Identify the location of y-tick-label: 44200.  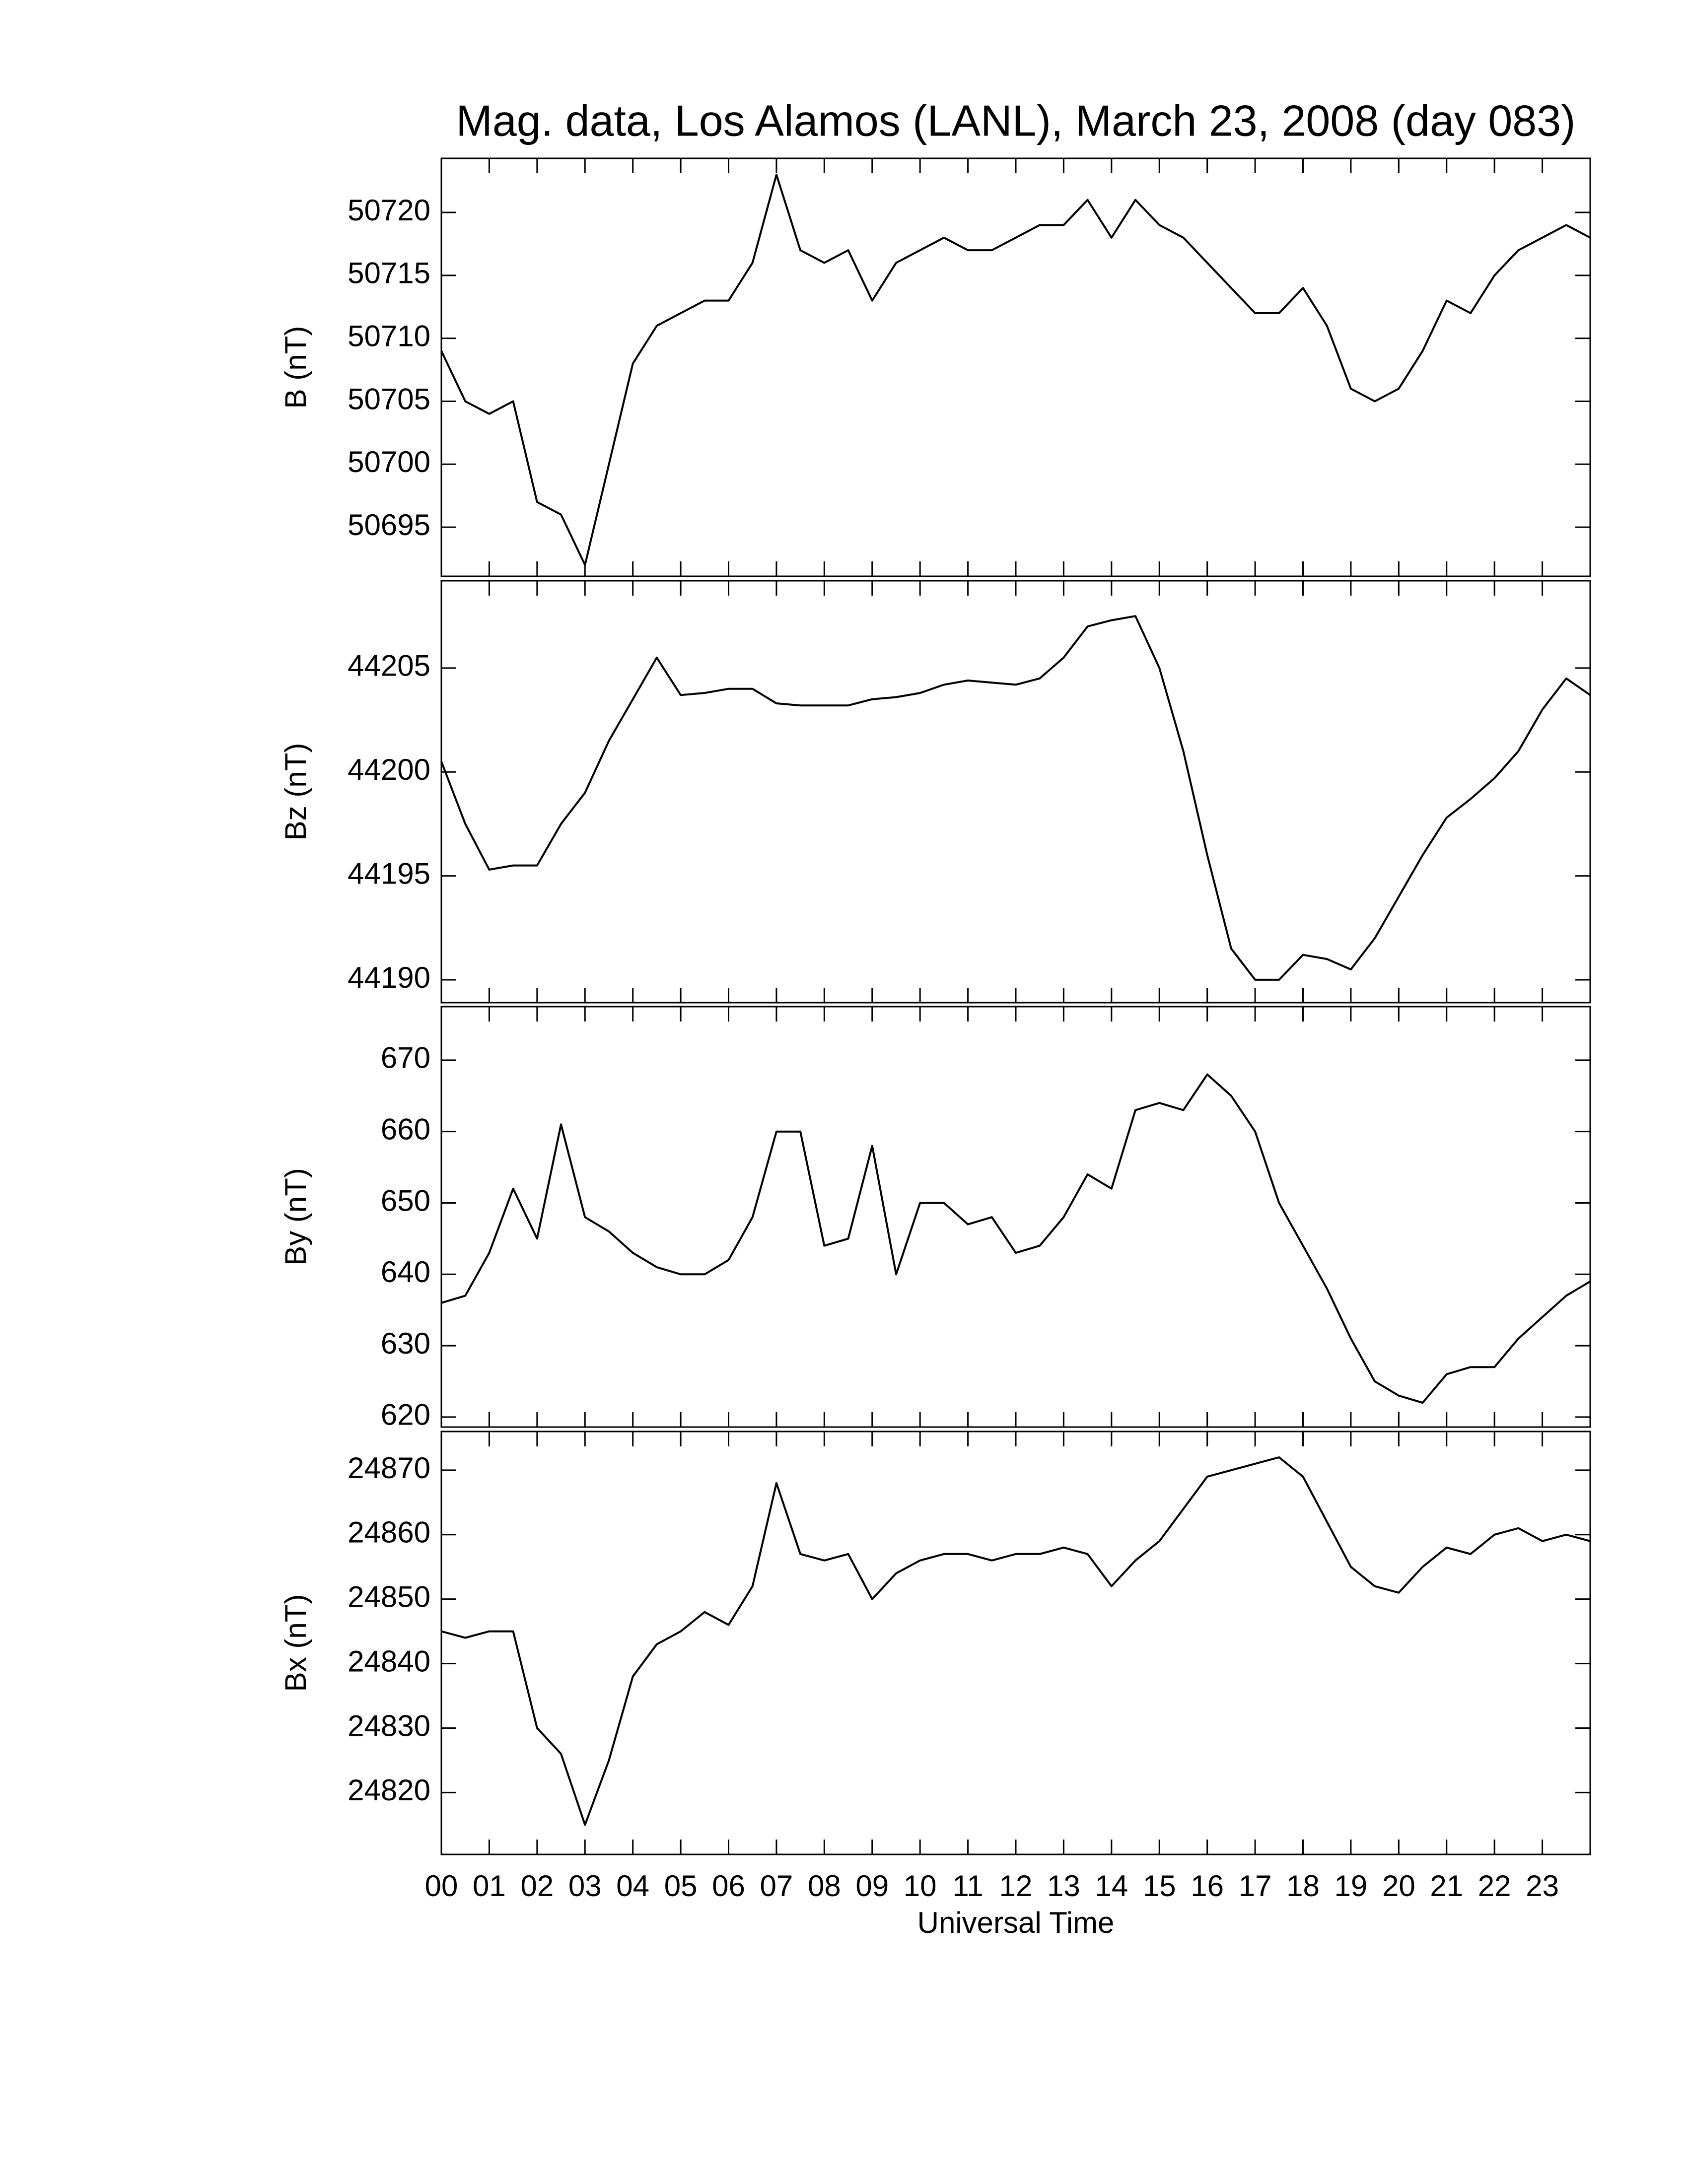
(389, 769).